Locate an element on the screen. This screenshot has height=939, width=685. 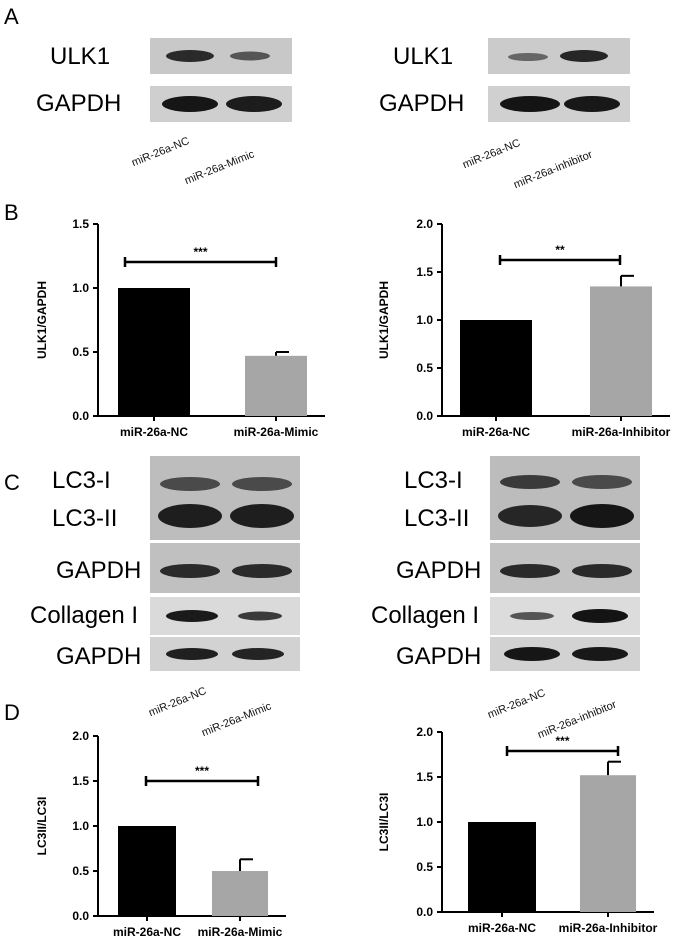
blot-label-lc3-ii: LC3-II is located at coordinates (85, 518).